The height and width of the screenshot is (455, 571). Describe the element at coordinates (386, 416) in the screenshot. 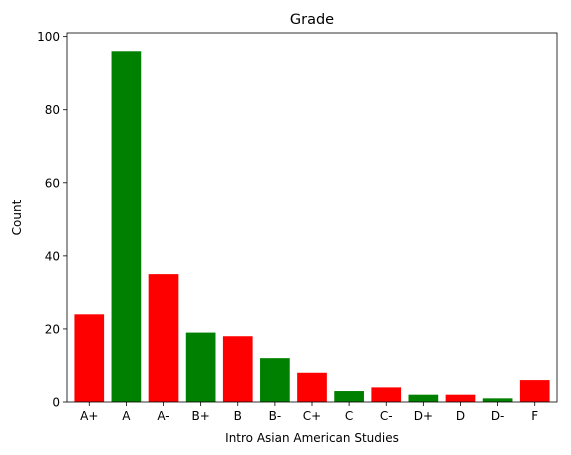

I see `x-tick-label-C-: C-` at that location.